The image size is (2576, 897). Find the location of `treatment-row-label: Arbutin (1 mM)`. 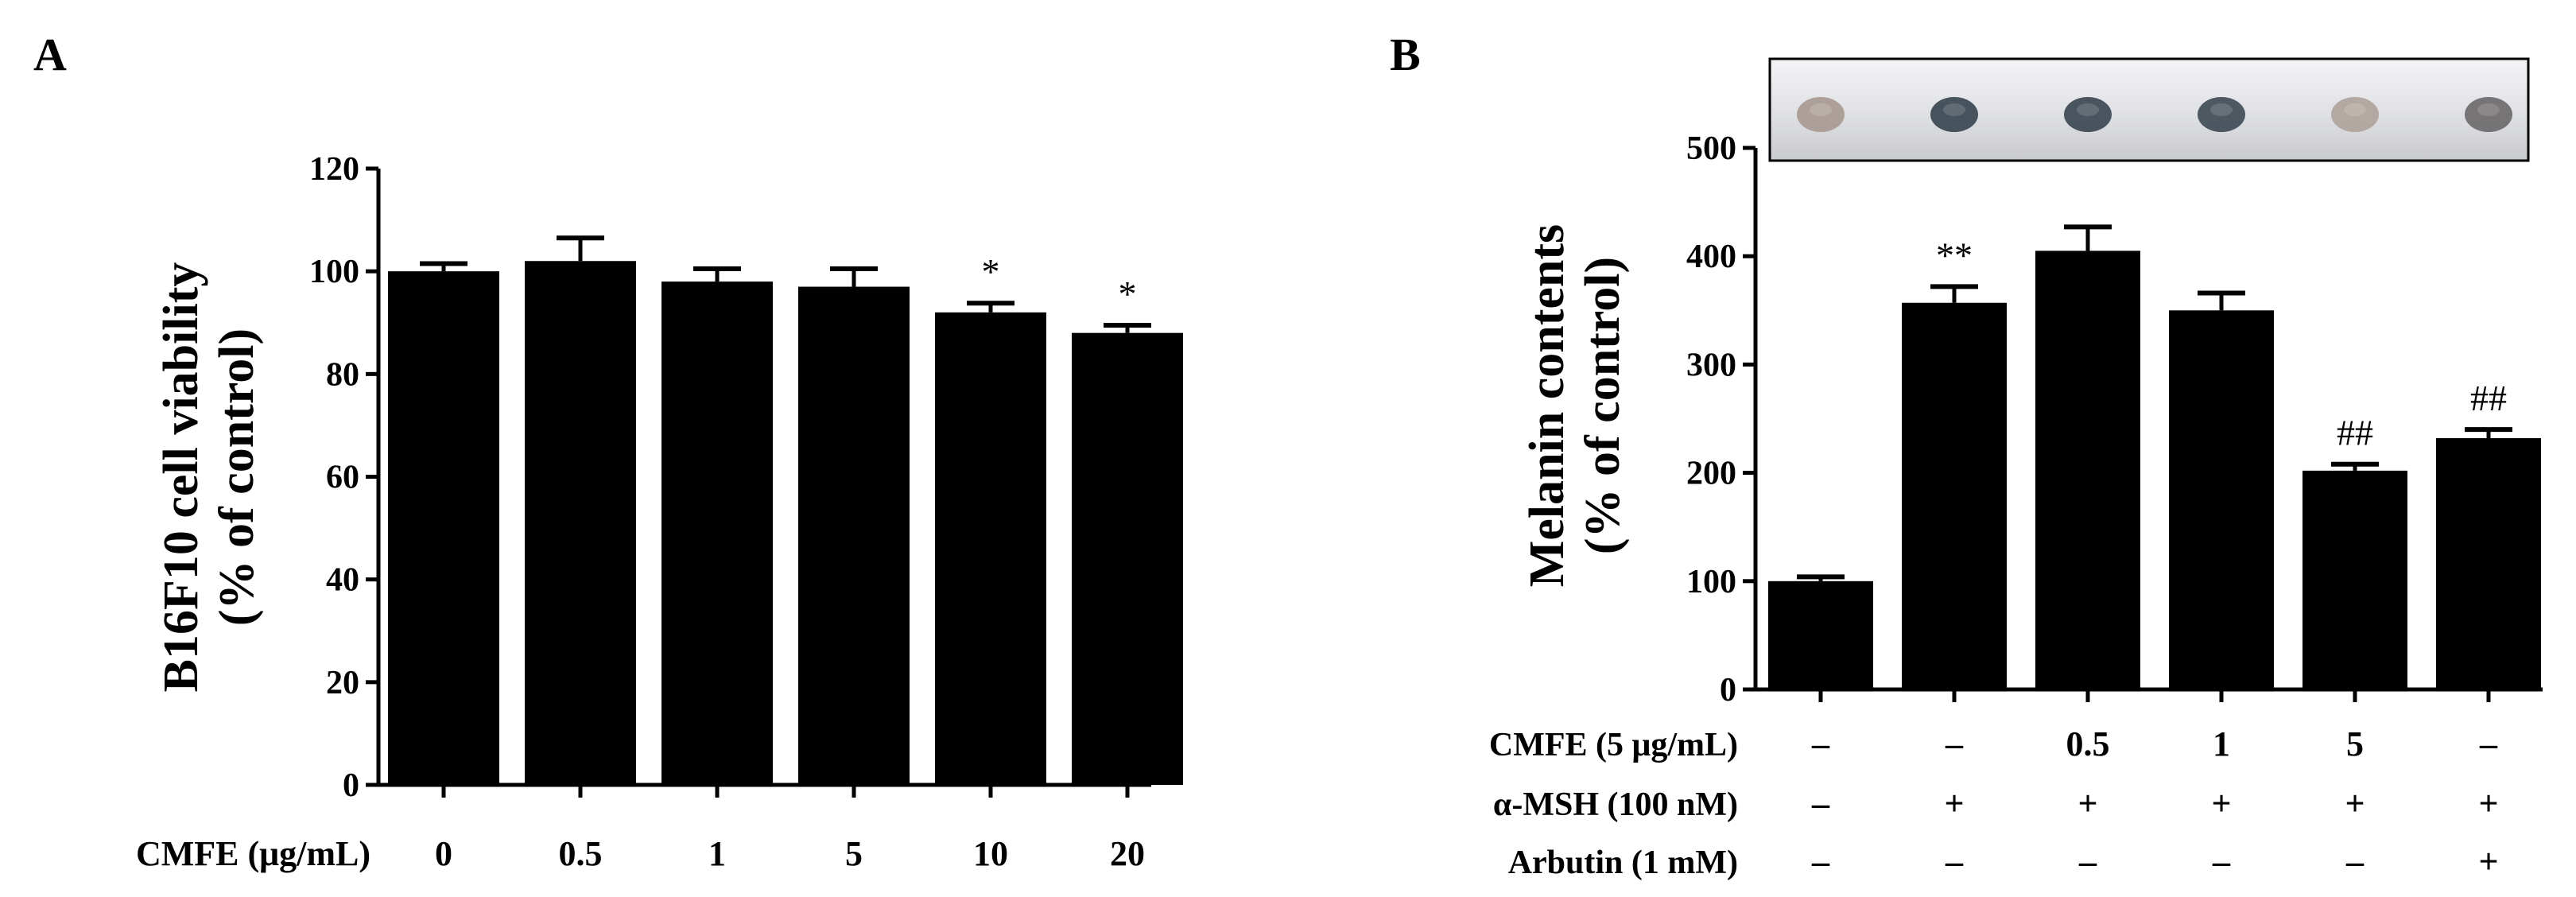

treatment-row-label: Arbutin (1 mM) is located at coordinates (1623, 863).